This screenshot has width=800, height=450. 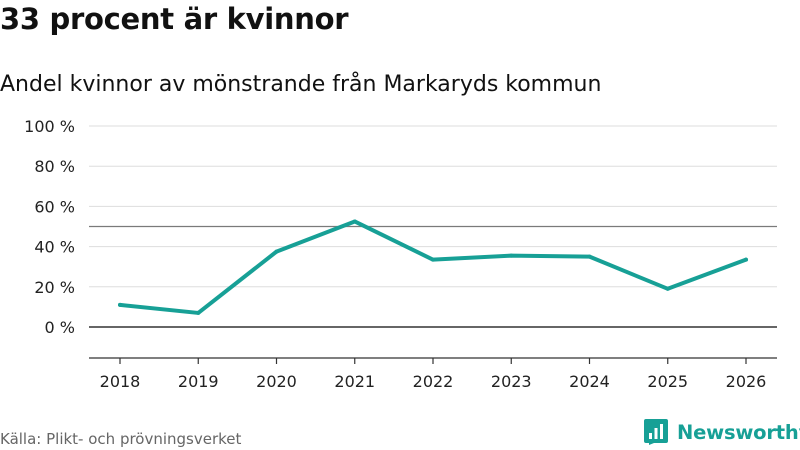 What do you see at coordinates (746, 381) in the screenshot?
I see `x-tick-label: 2026` at bounding box center [746, 381].